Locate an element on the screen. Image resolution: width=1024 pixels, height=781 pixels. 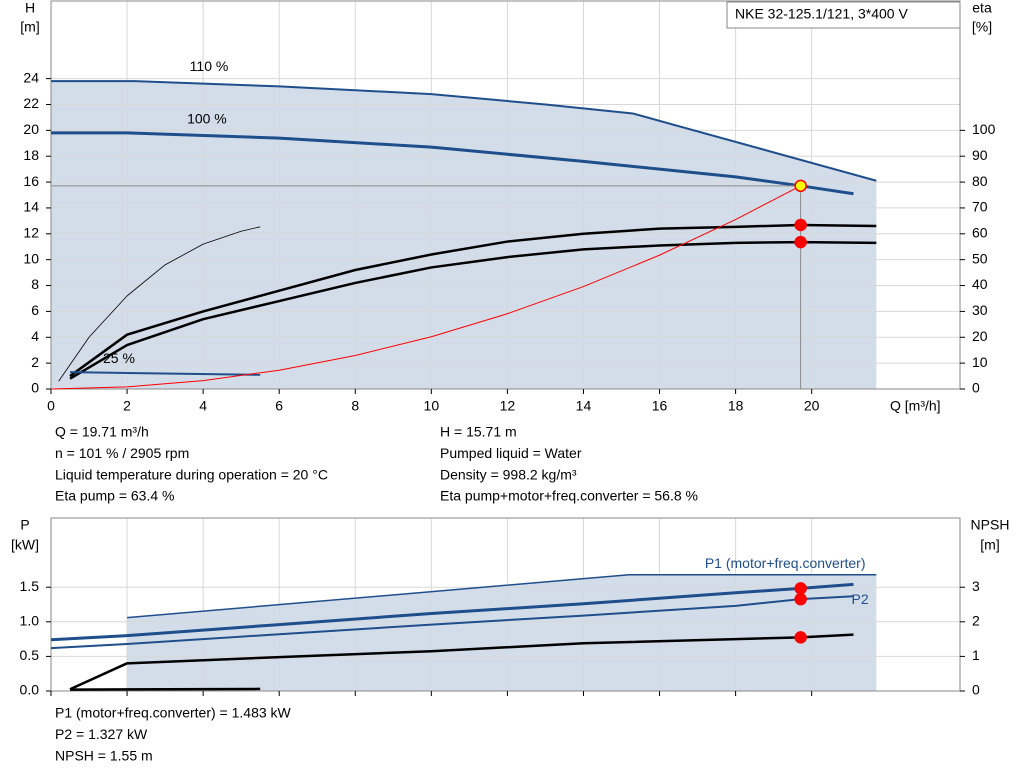
y-tick-label: 0 is located at coordinates (35, 388).